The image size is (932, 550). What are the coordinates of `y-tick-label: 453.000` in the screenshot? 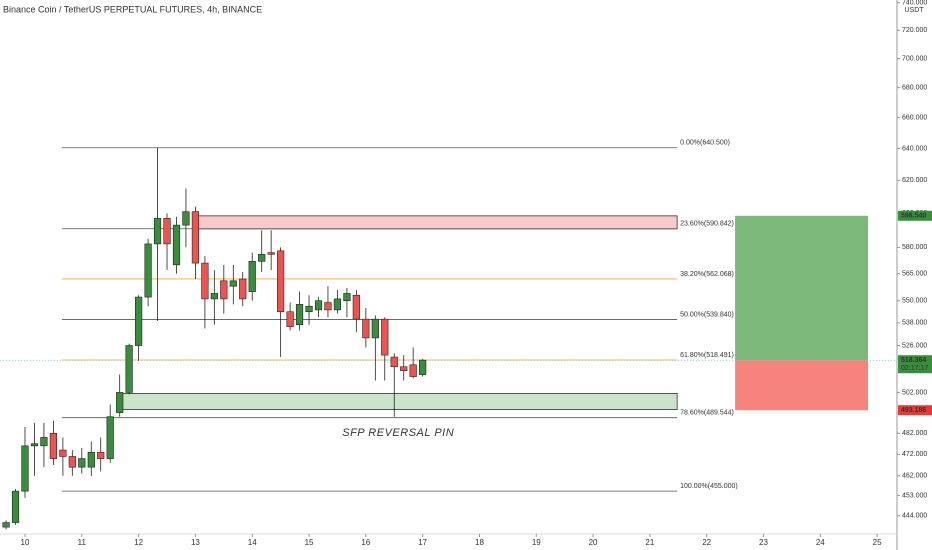 It's located at (914, 495).